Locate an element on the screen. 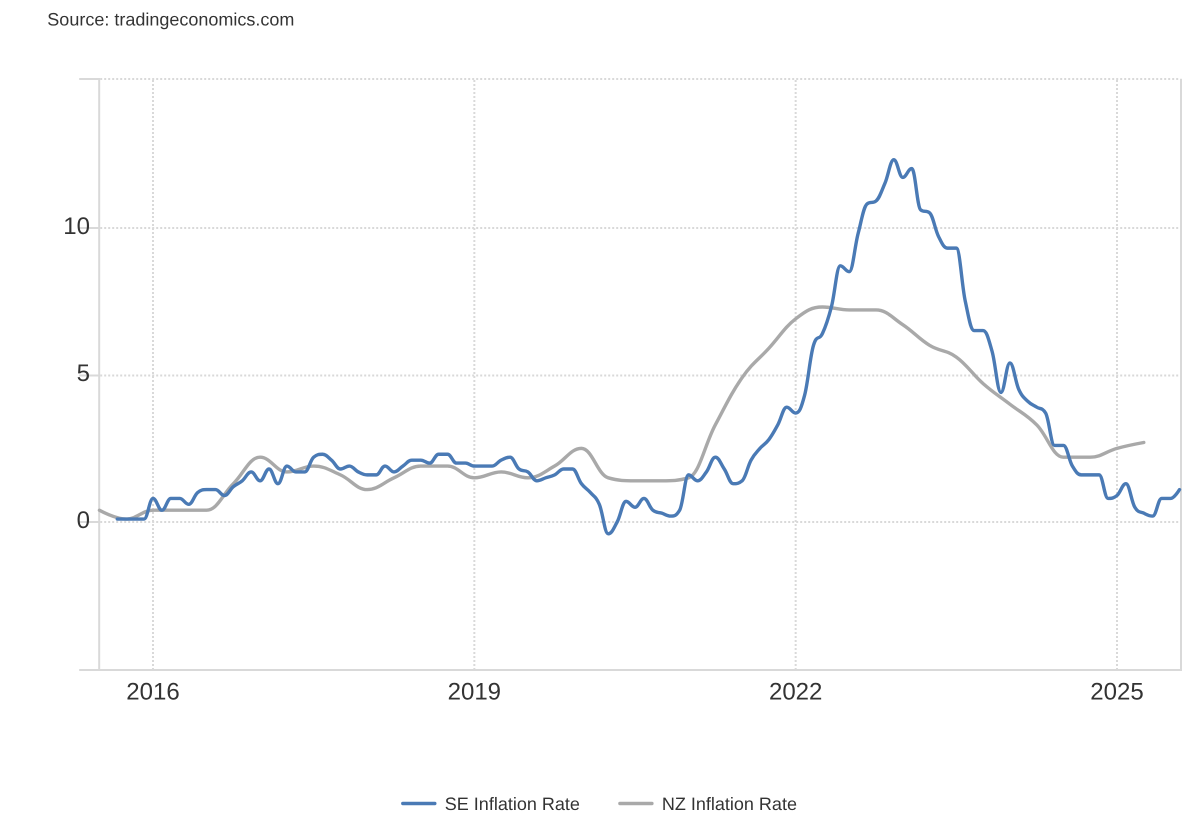  svg-text: SE Inflation Rate is located at coordinates (512, 804).